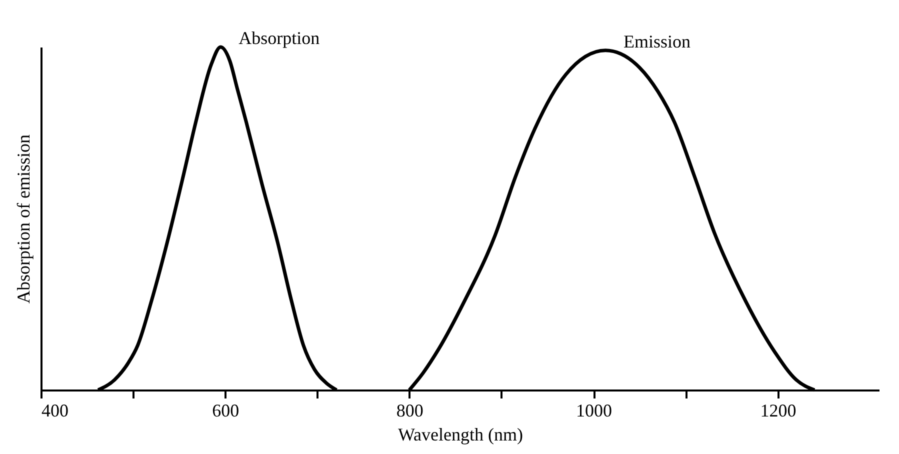 This screenshot has height=454, width=899. What do you see at coordinates (461, 434) in the screenshot?
I see `x-axis-title: Wavelength (nm)` at bounding box center [461, 434].